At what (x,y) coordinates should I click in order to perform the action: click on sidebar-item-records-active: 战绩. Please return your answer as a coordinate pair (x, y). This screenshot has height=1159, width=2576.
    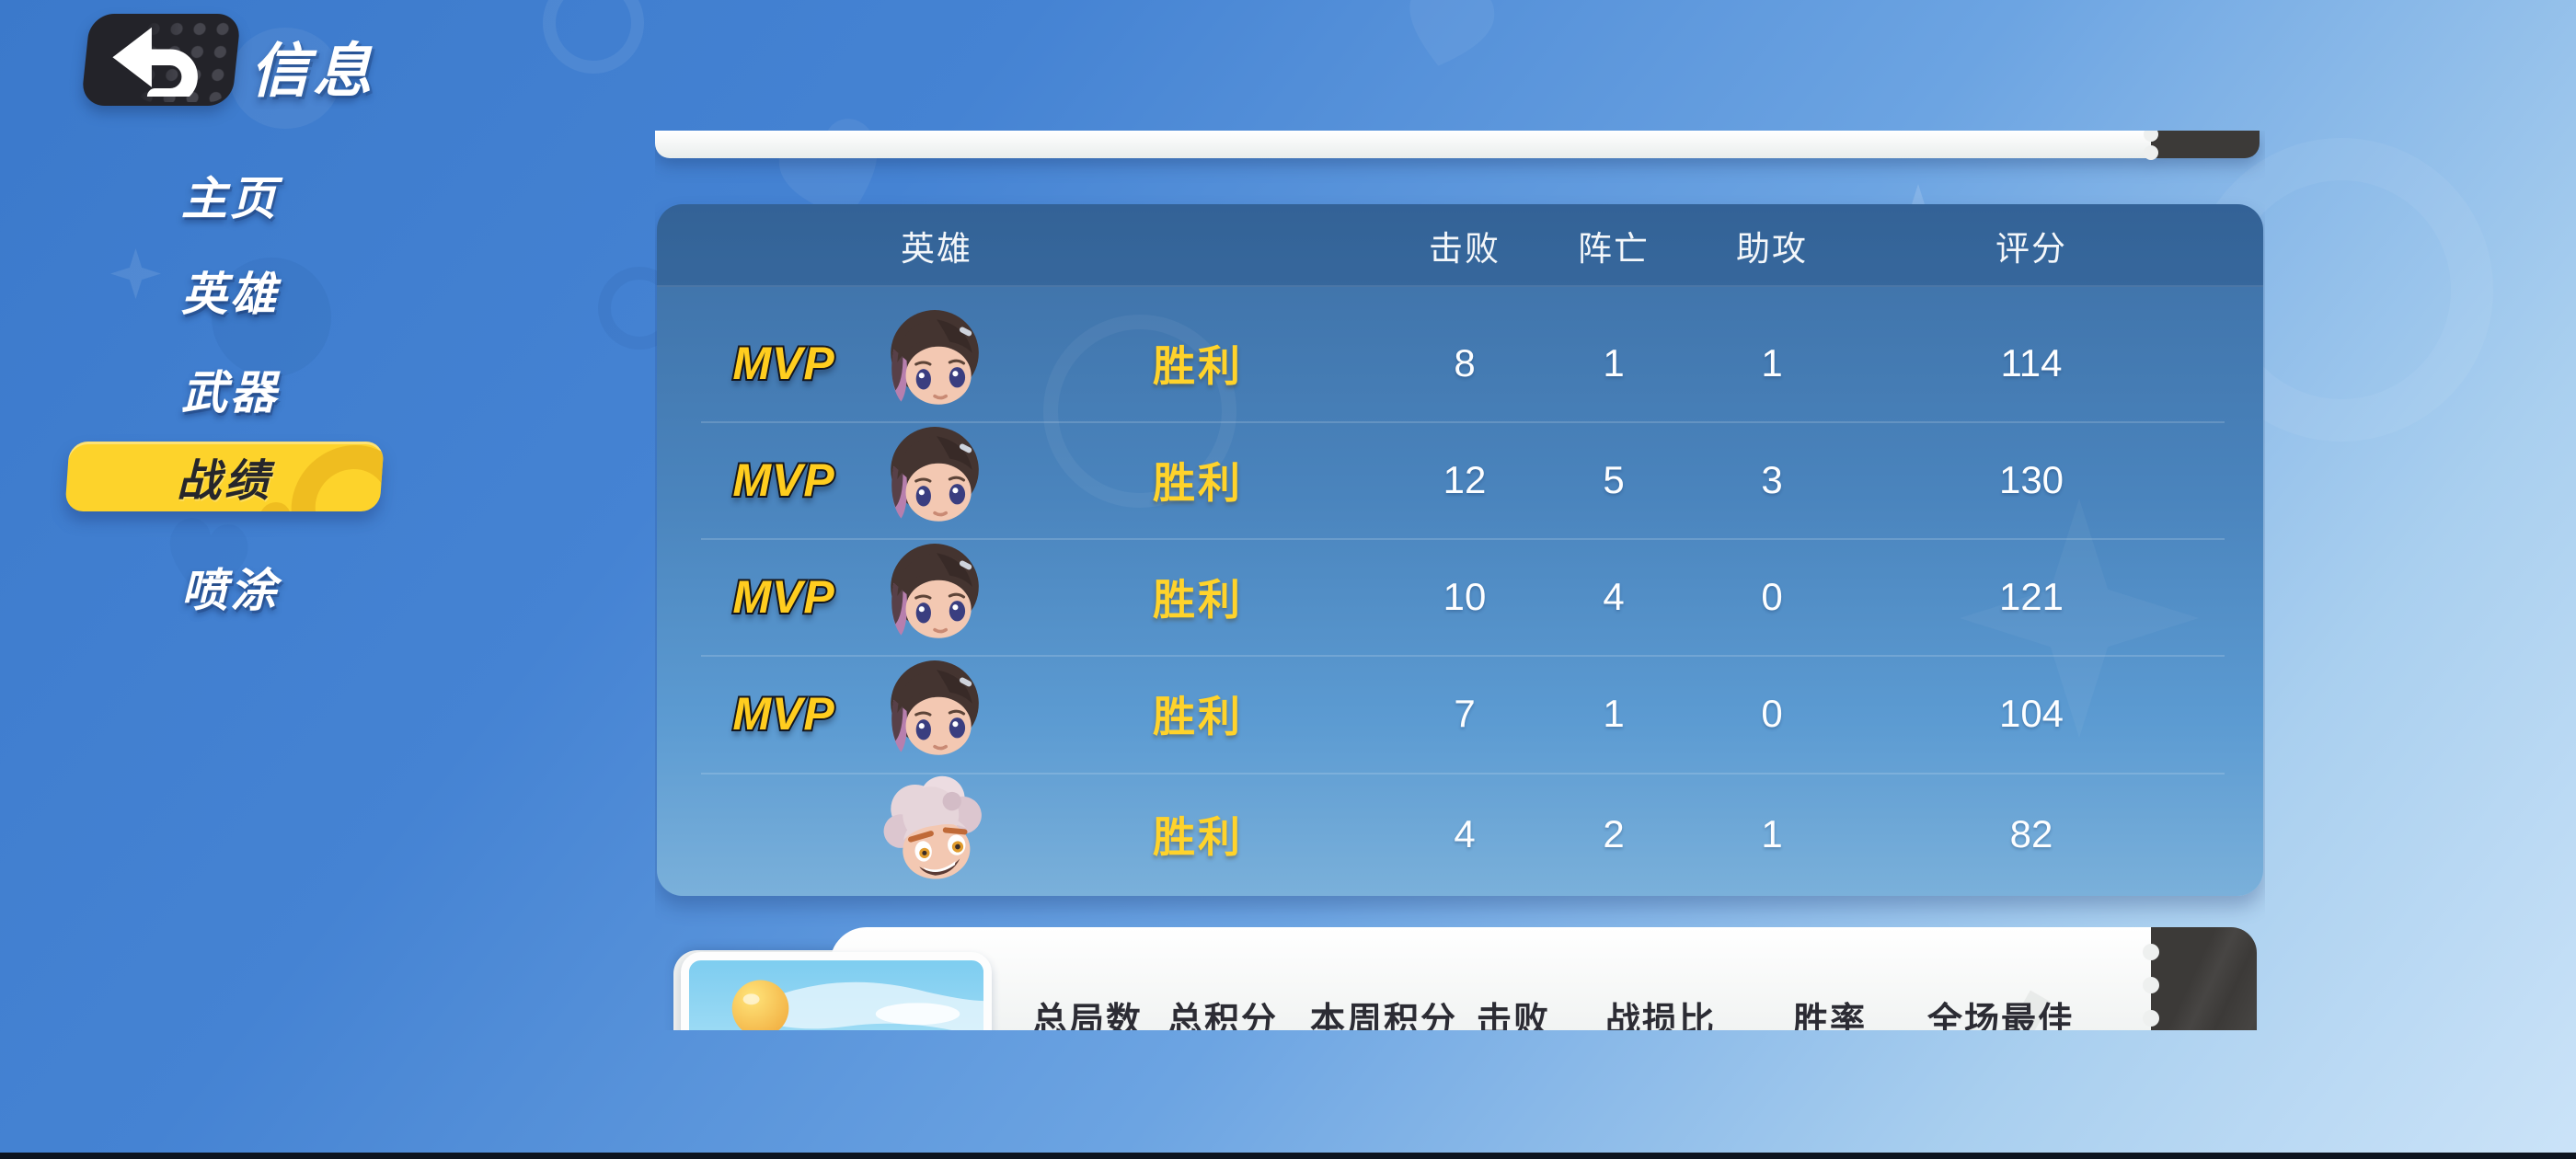
    Looking at the image, I should click on (224, 476).